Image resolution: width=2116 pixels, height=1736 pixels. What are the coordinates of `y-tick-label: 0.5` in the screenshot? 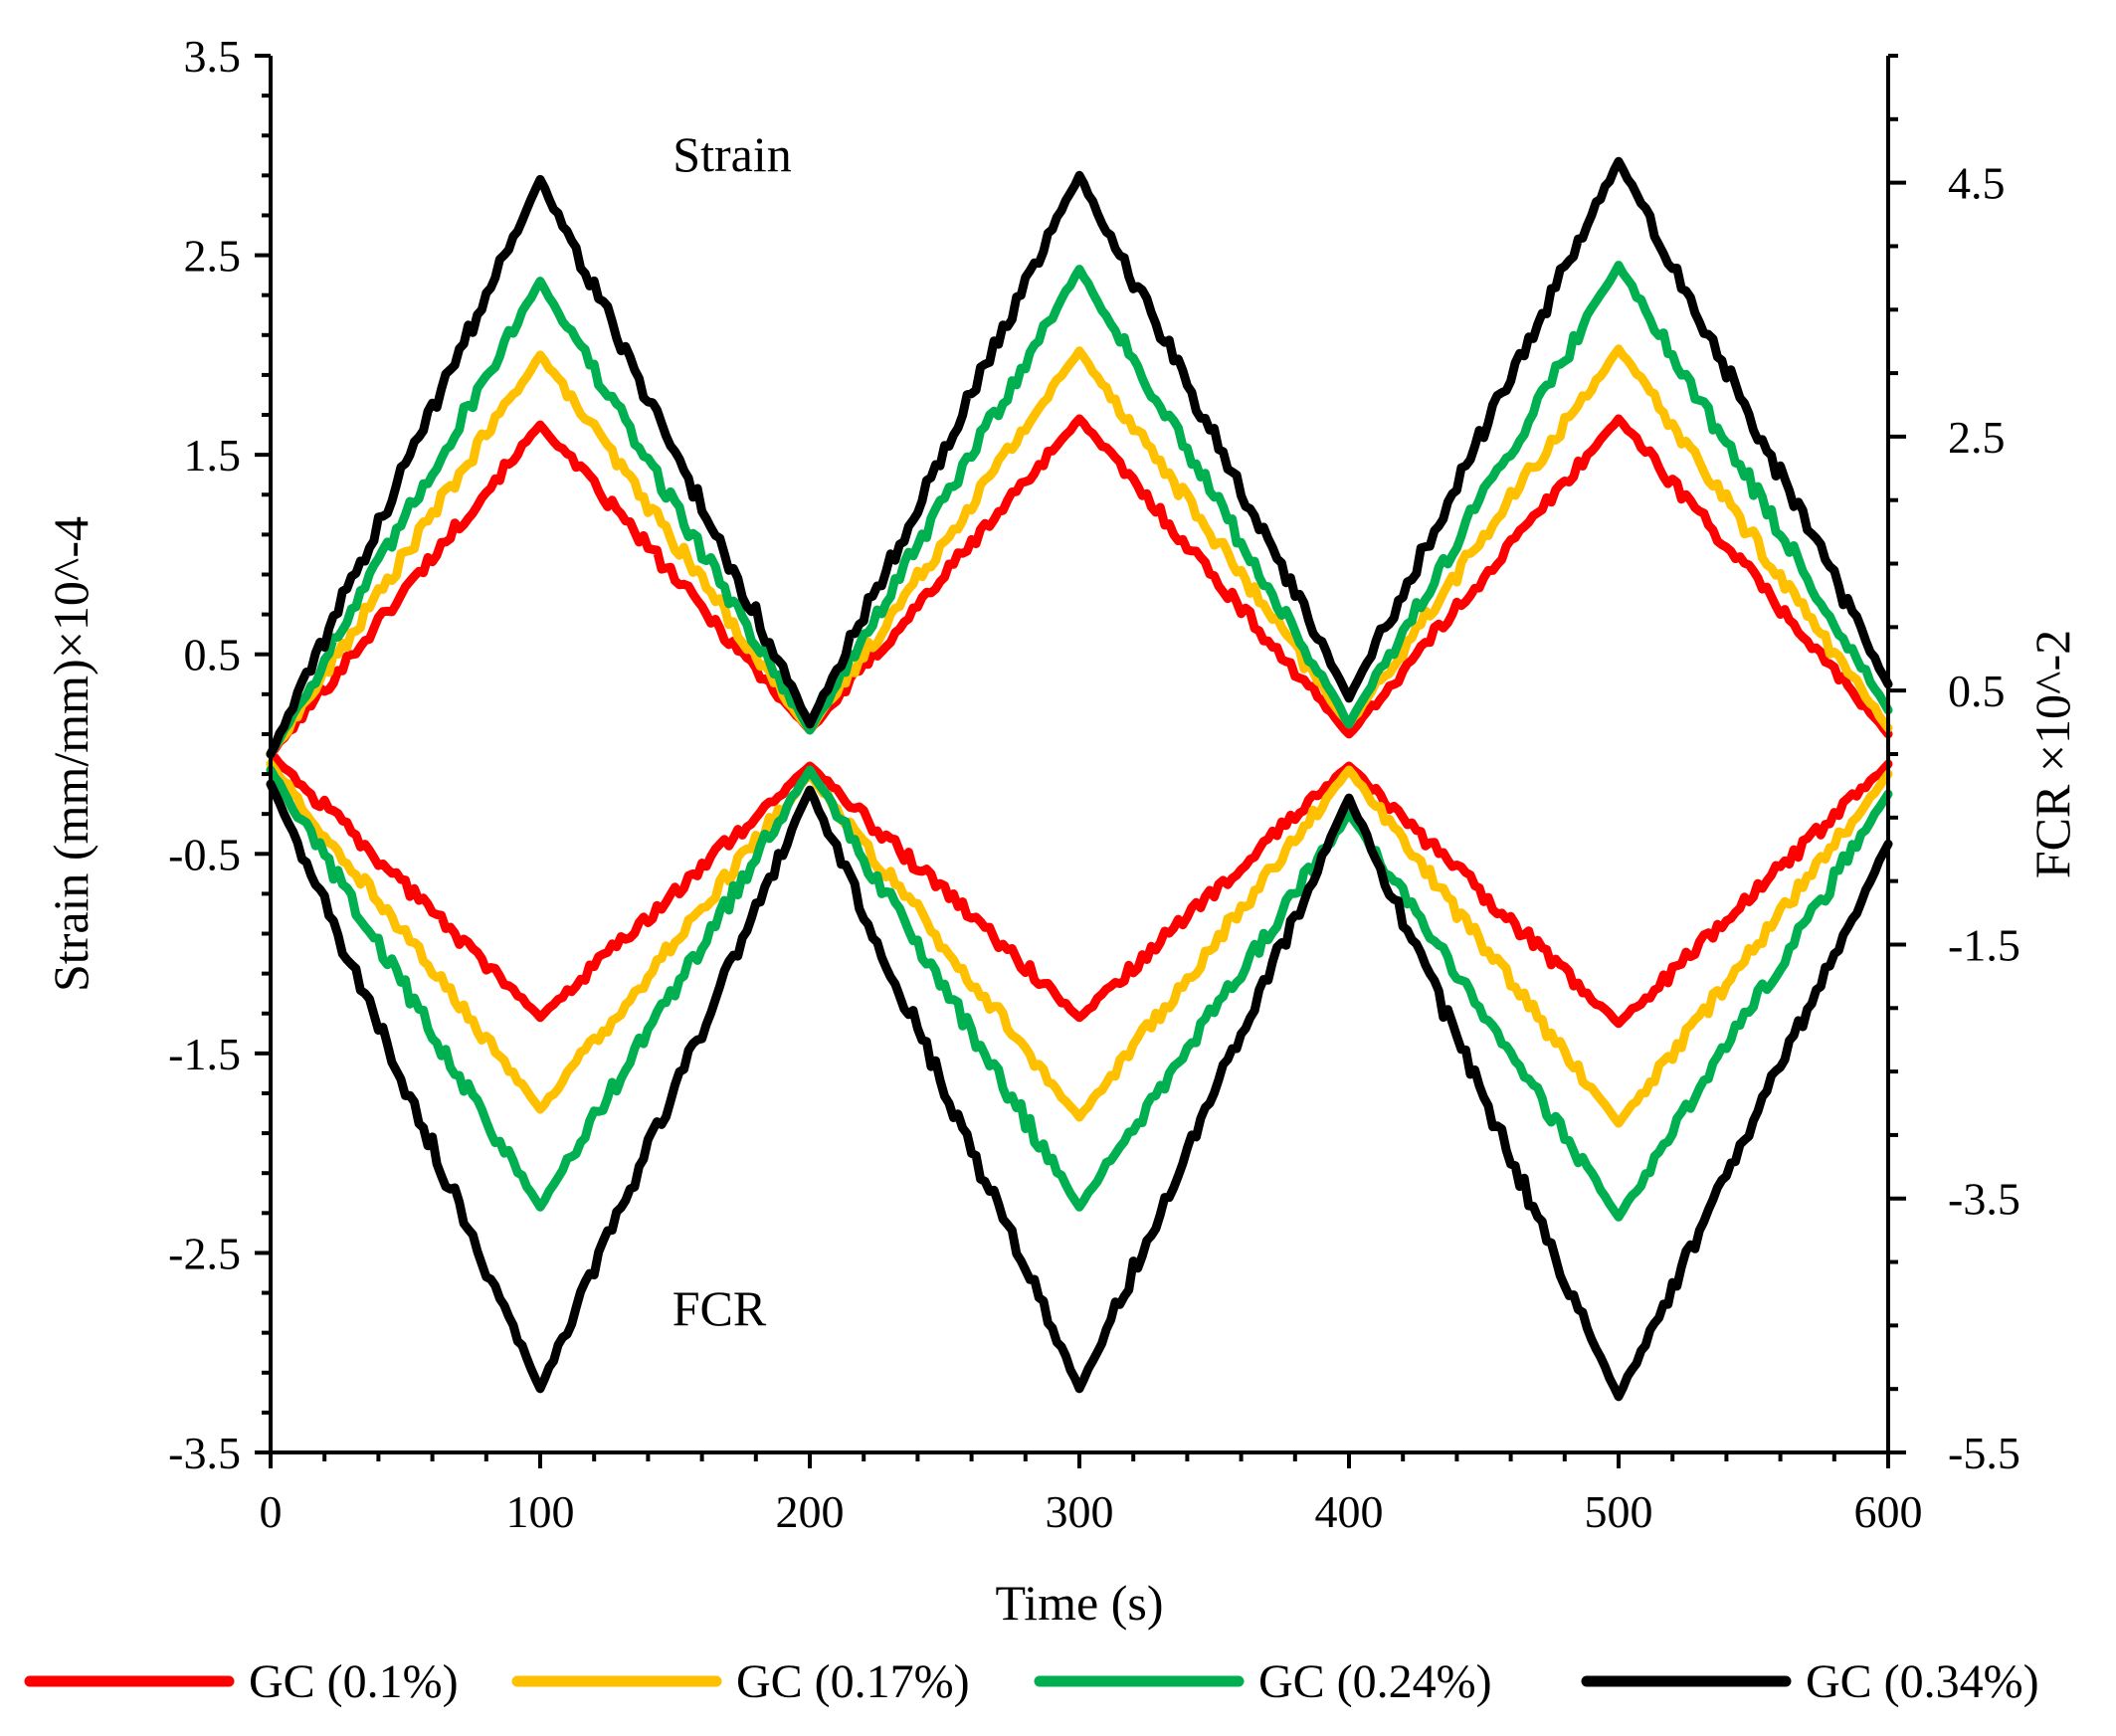 It's located at (213, 655).